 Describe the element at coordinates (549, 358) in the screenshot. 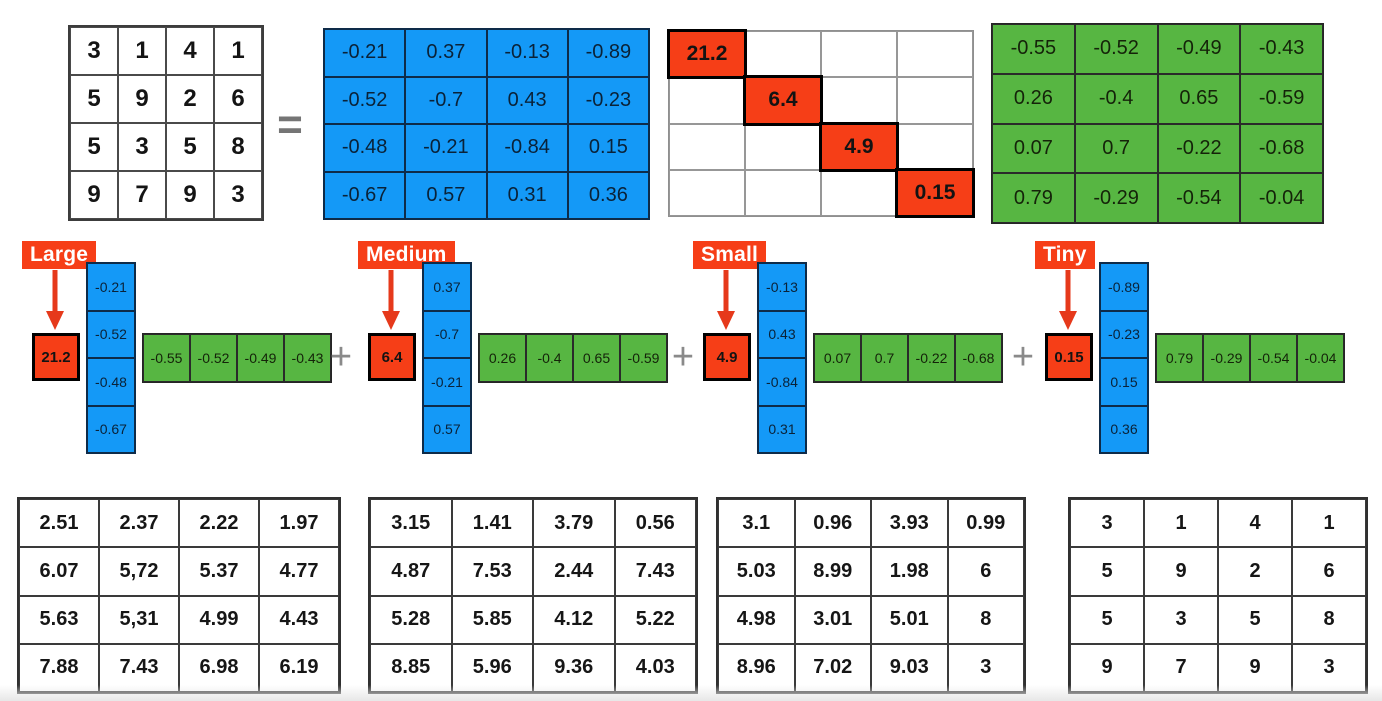

I see `vector-cell: -0.4` at that location.